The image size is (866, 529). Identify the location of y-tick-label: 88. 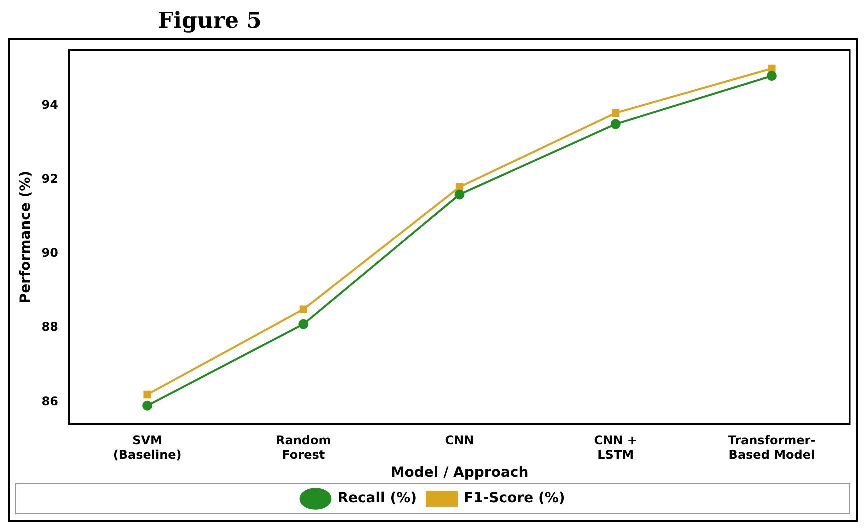
(50, 327).